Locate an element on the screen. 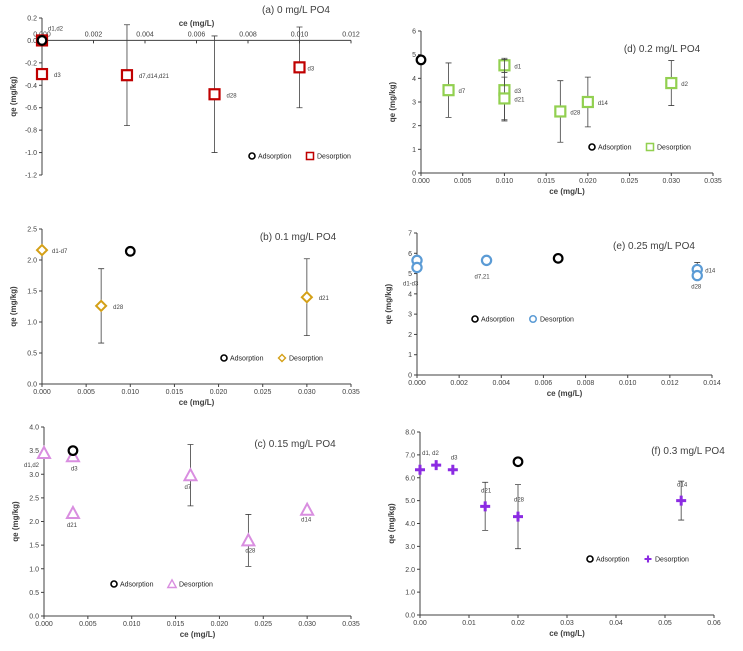 This screenshot has height=651, width=743. data-label: d1, d2 is located at coordinates (430, 454).